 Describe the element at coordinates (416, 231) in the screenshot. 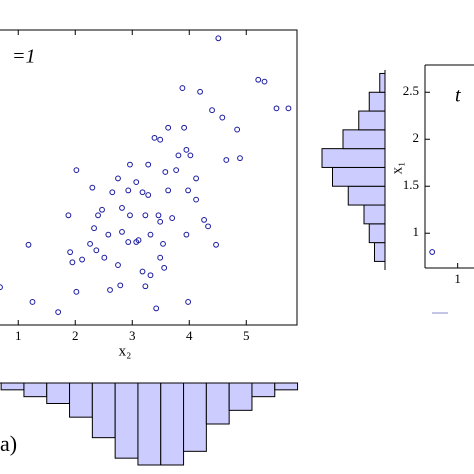

I see `y-tick-label: 1` at that location.